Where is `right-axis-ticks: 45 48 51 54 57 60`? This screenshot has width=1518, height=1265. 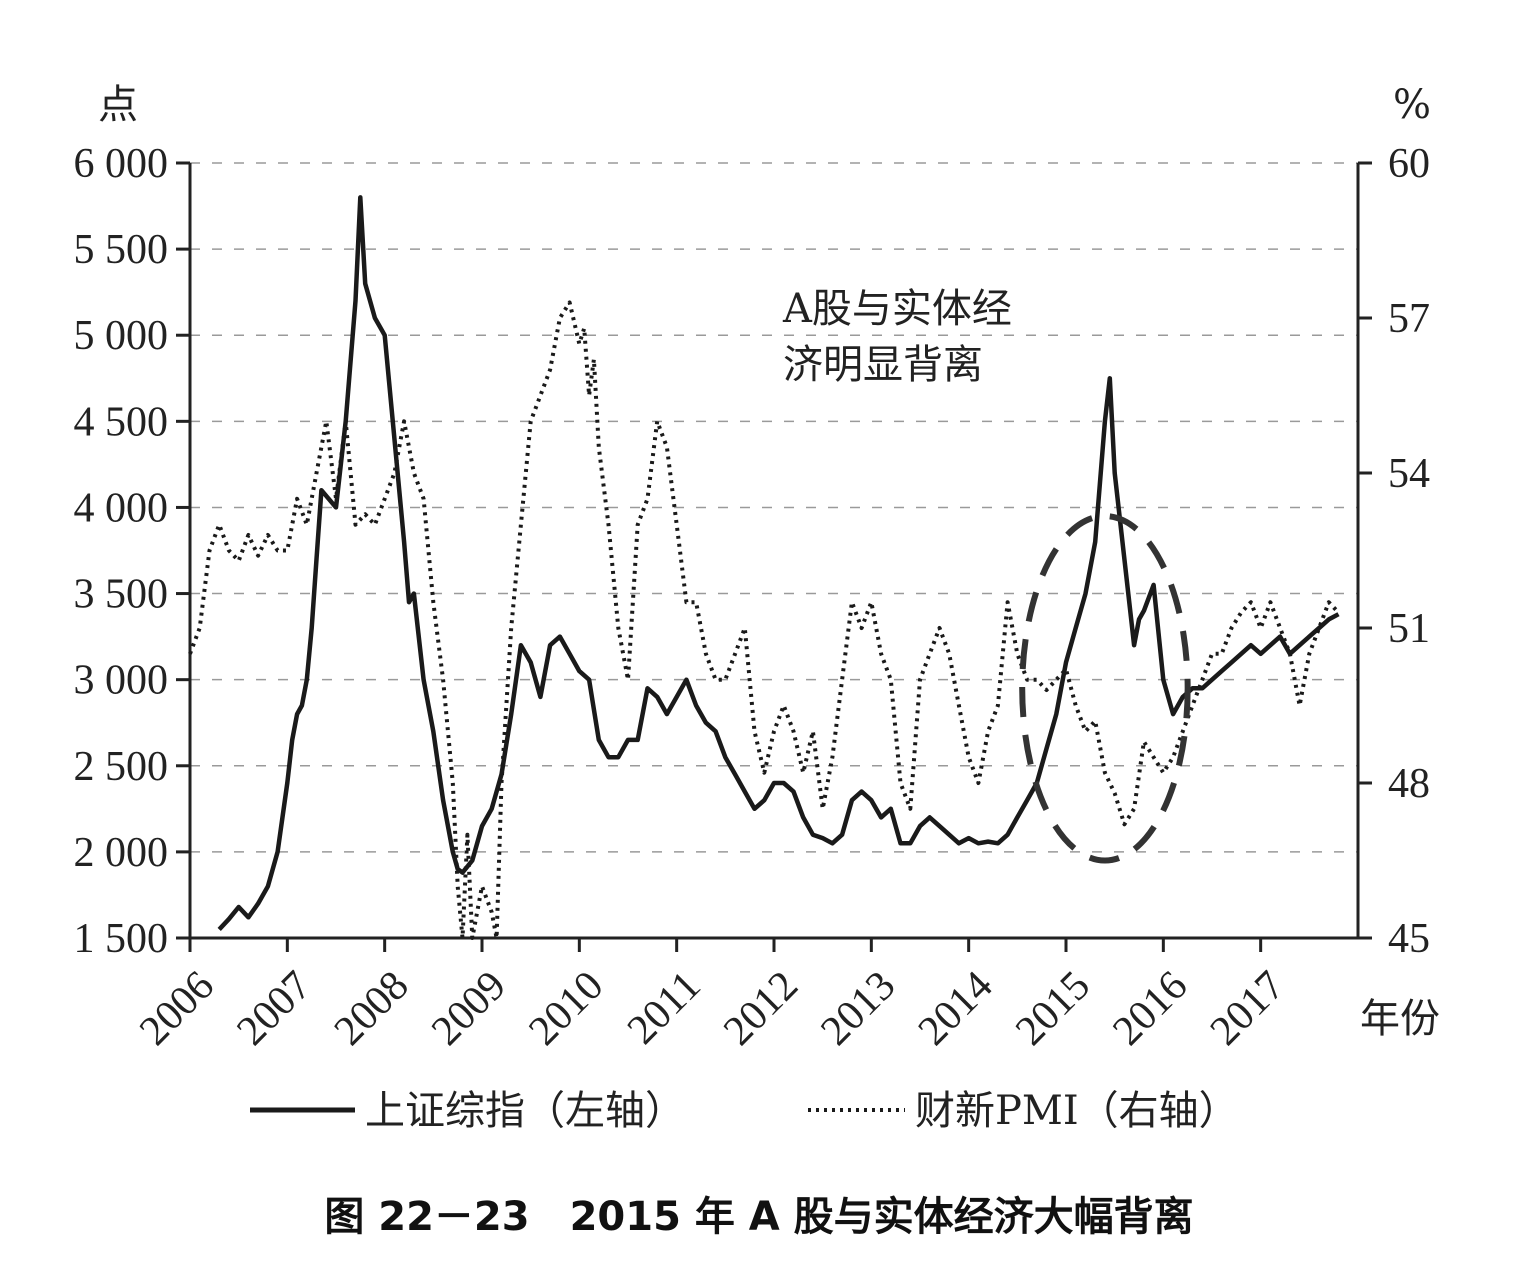
right-axis-ticks: 45 48 51 54 57 60 is located at coordinates (1394, 551).